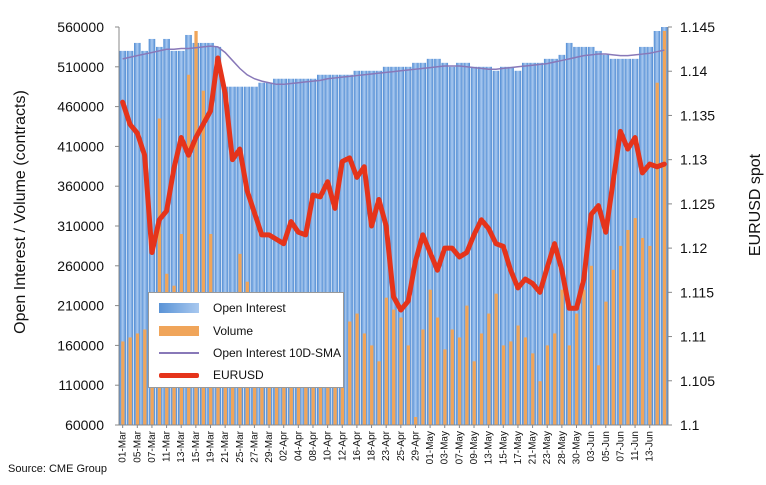  I want to click on x-tick-label: 07-Mar, so click(152, 446).